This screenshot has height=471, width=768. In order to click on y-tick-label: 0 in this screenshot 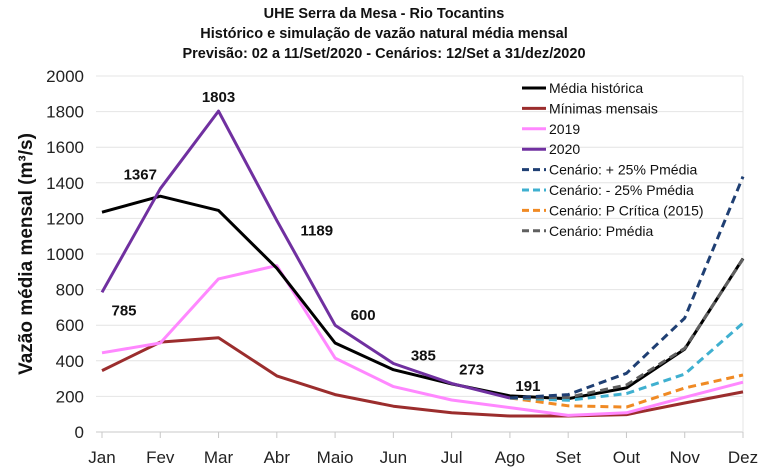, I will do `click(79, 432)`.